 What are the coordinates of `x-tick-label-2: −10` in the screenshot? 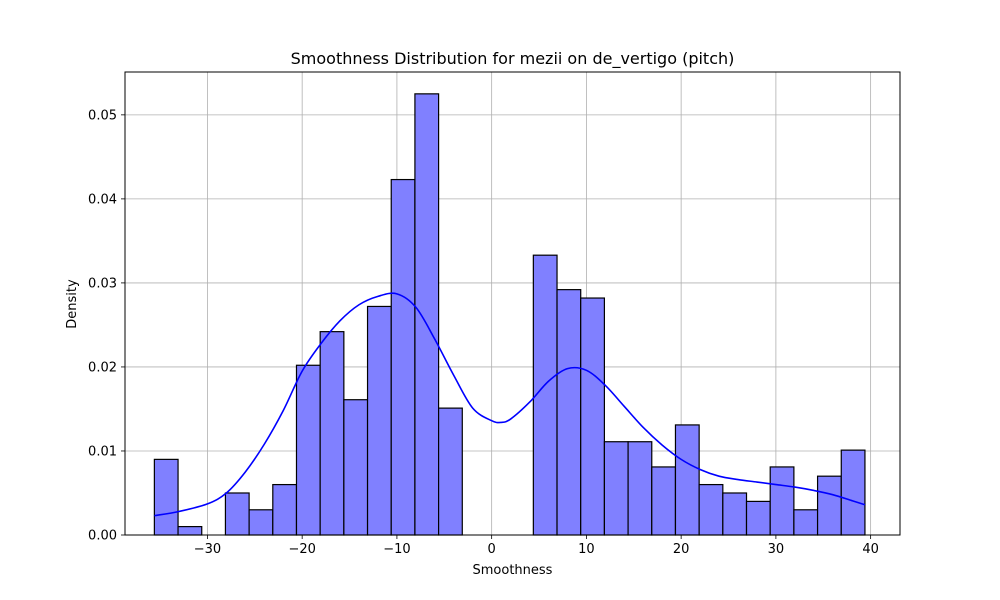 It's located at (396, 549).